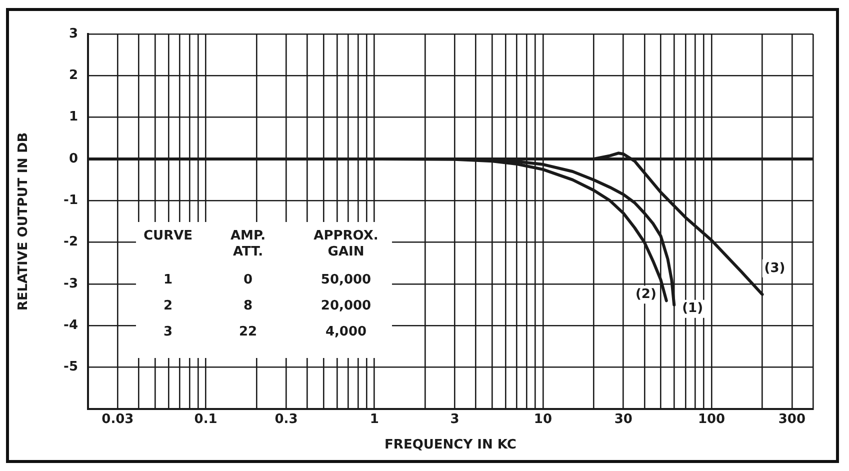  Describe the element at coordinates (792, 420) in the screenshot. I see `x-tick-label: 300` at that location.